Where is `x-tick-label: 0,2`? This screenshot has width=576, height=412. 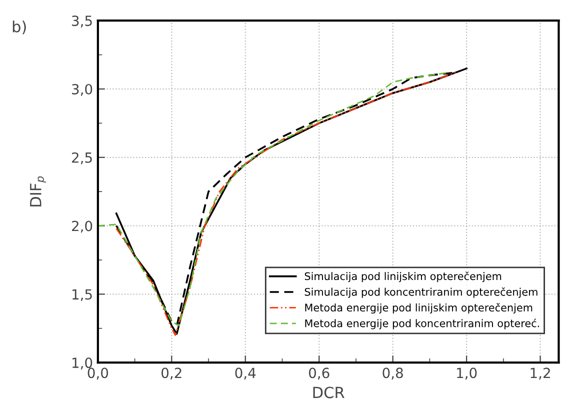
x-tick-label: 0,2 is located at coordinates (172, 374).